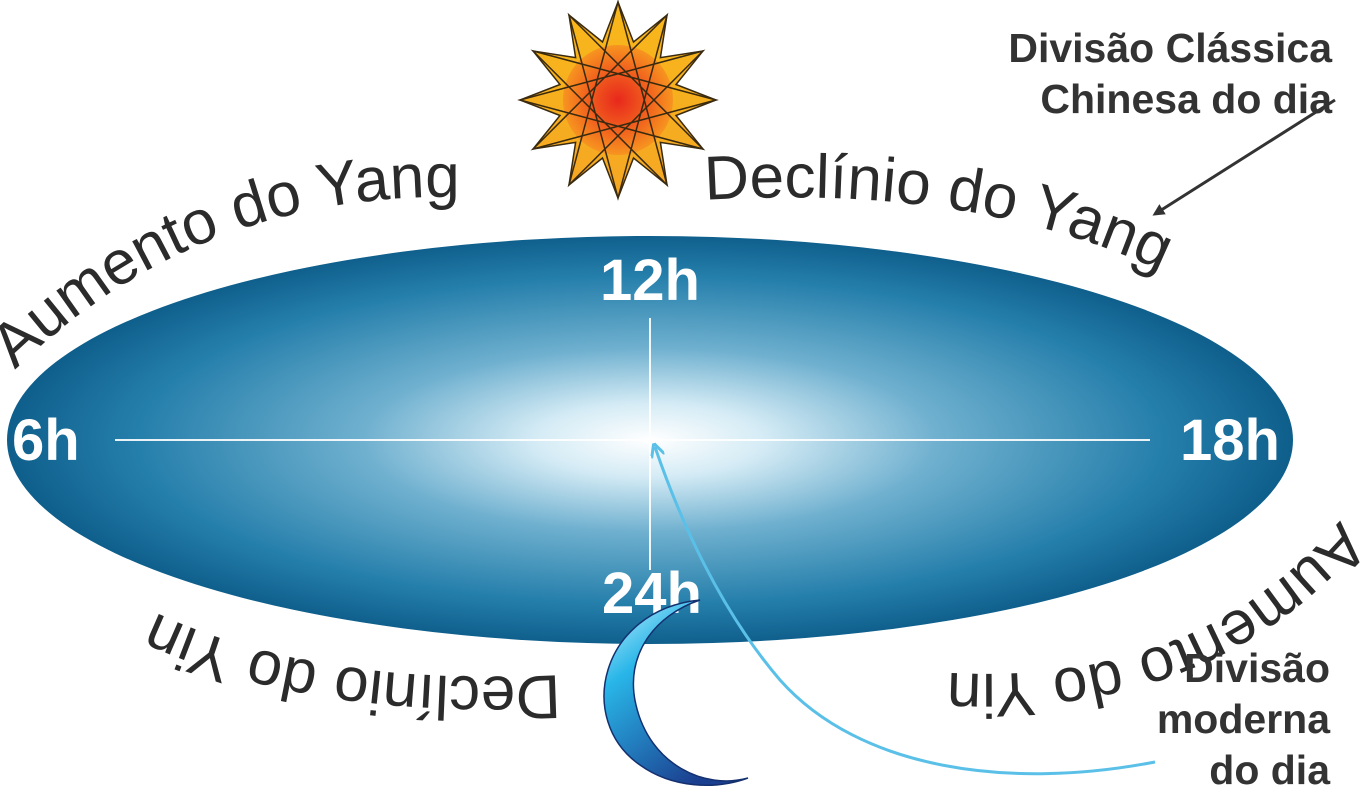 The width and height of the screenshot is (1363, 794). What do you see at coordinates (650, 280) in the screenshot?
I see `hour-label-12h: 12h` at bounding box center [650, 280].